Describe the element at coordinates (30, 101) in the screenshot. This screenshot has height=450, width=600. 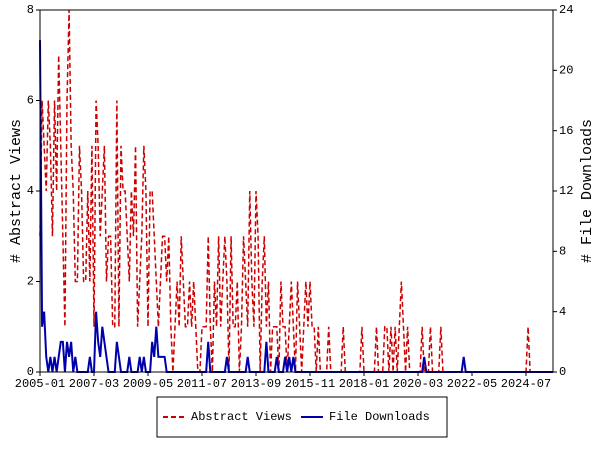
I see `y-tick-label: 6` at that location.